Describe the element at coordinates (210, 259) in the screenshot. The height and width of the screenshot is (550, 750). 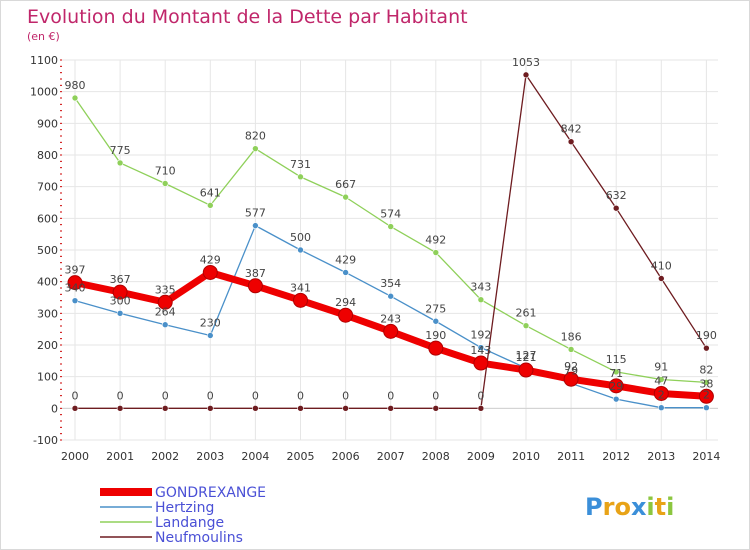
I see `data-label-gondrexange: 429` at that location.